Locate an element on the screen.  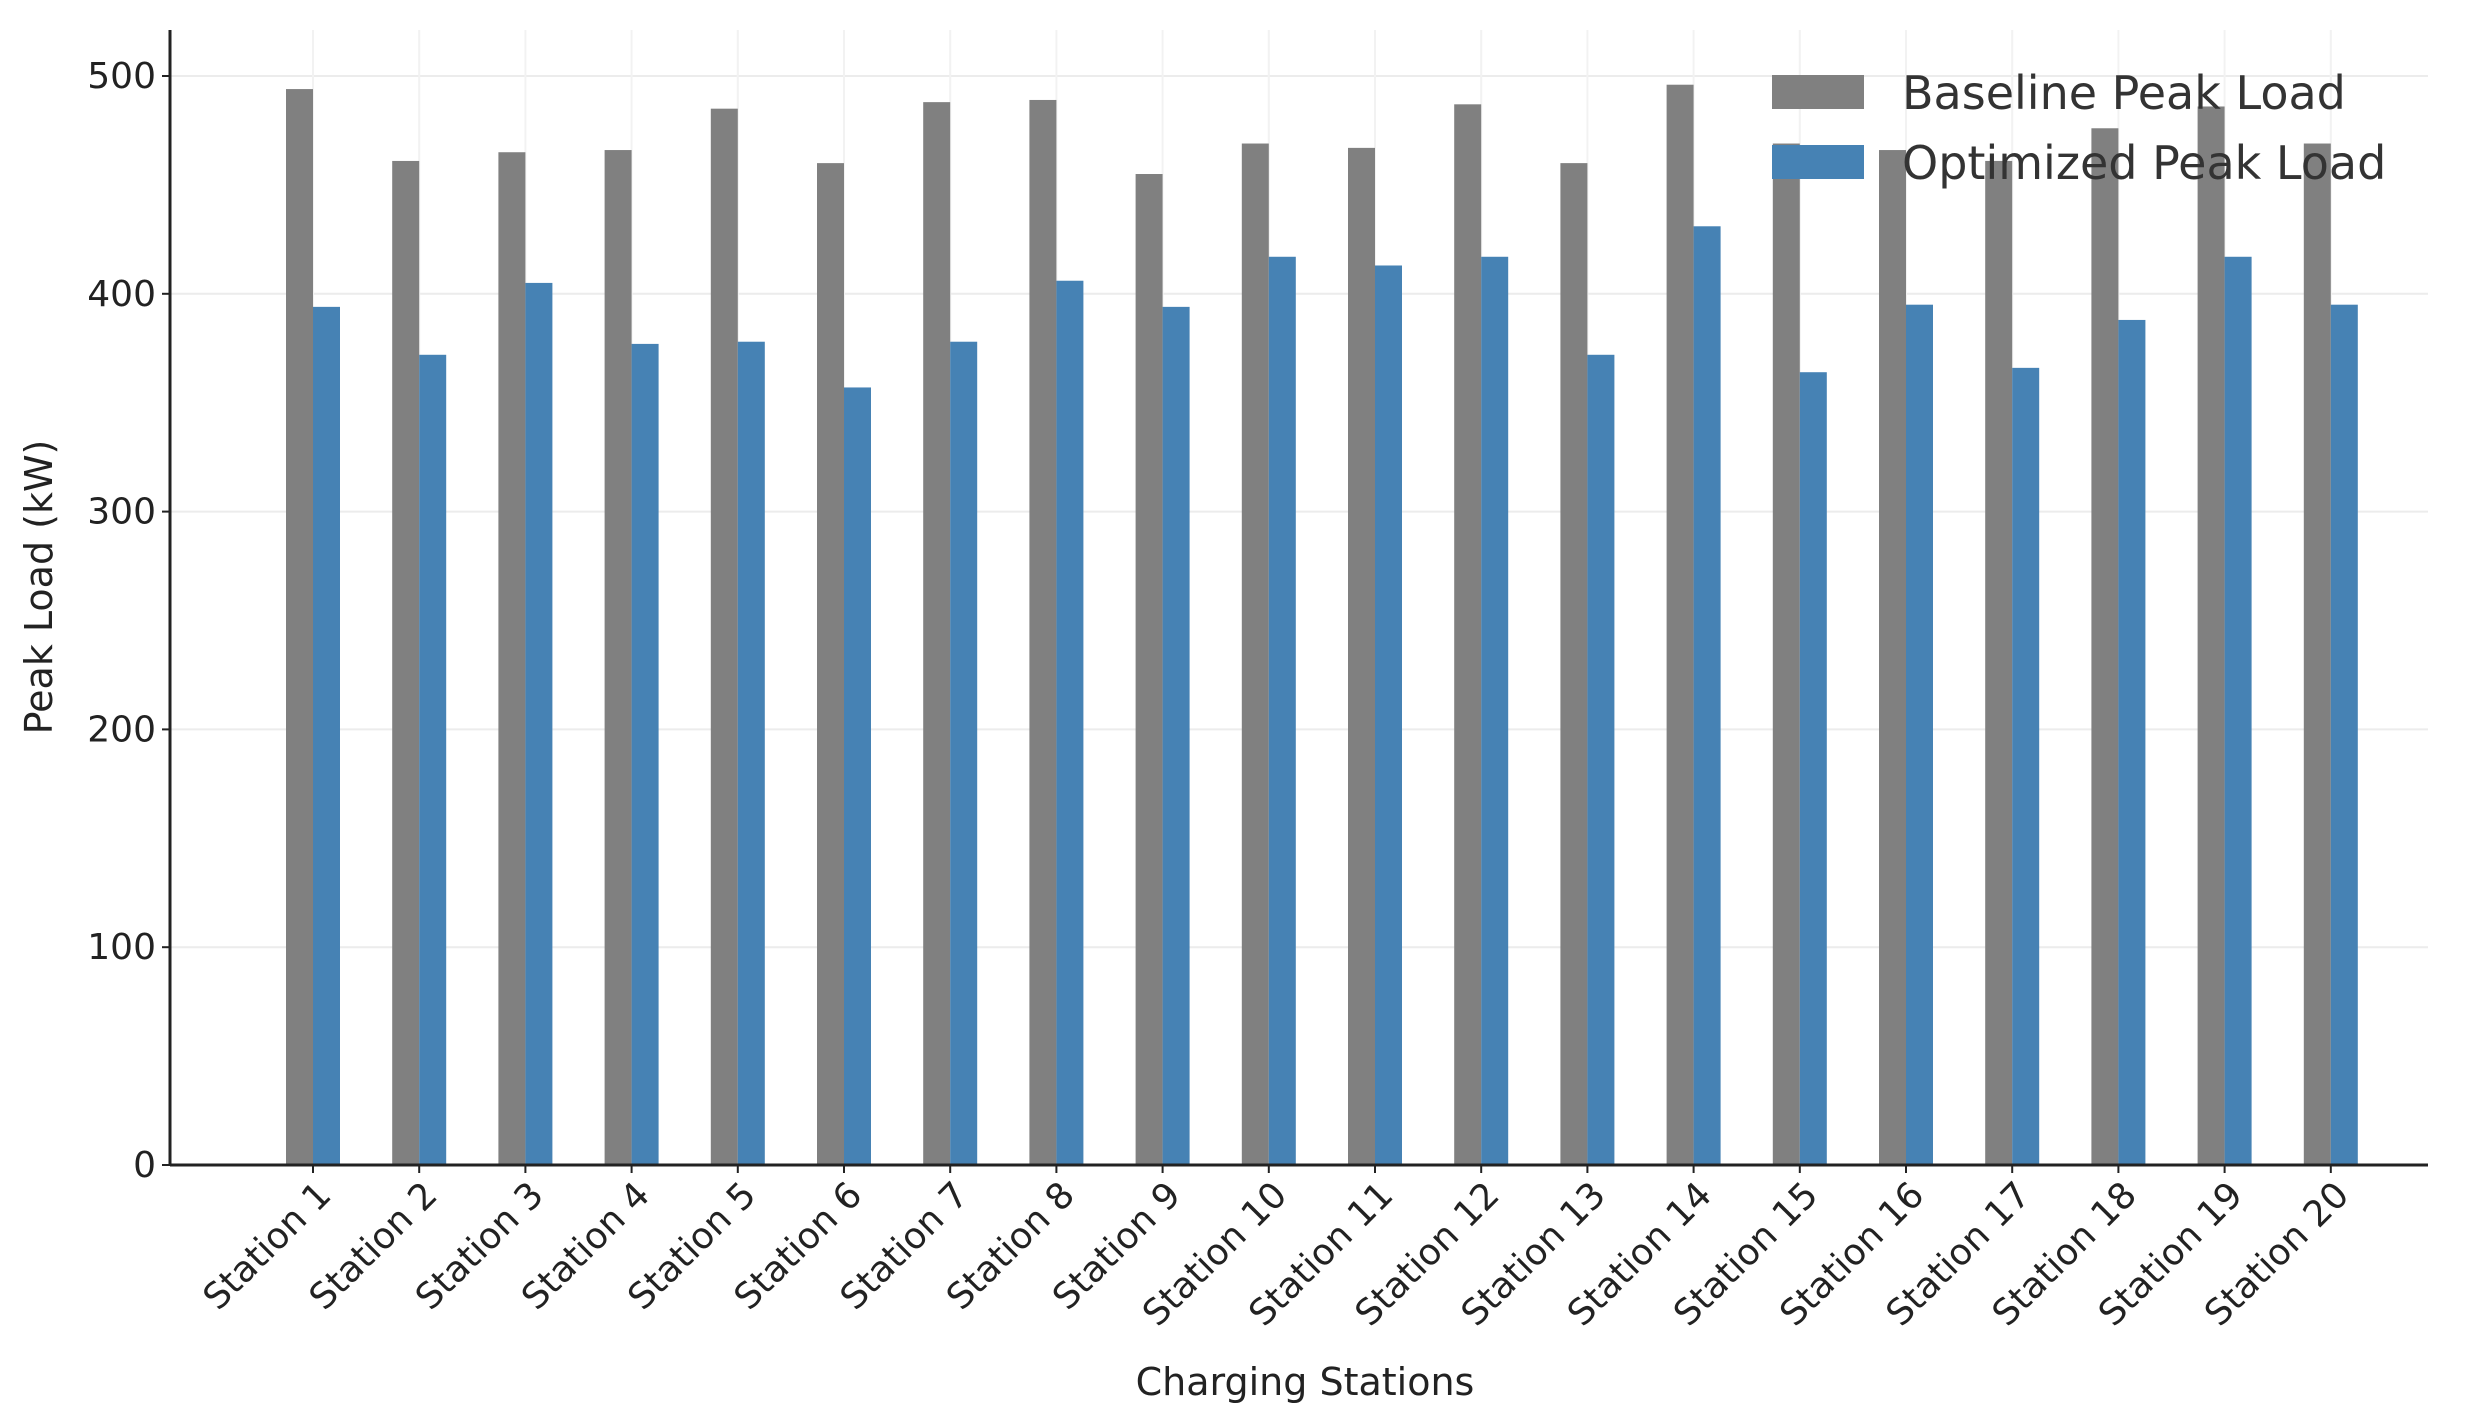
y-axis-title: Peak Load (kW) is located at coordinates (39, 587).